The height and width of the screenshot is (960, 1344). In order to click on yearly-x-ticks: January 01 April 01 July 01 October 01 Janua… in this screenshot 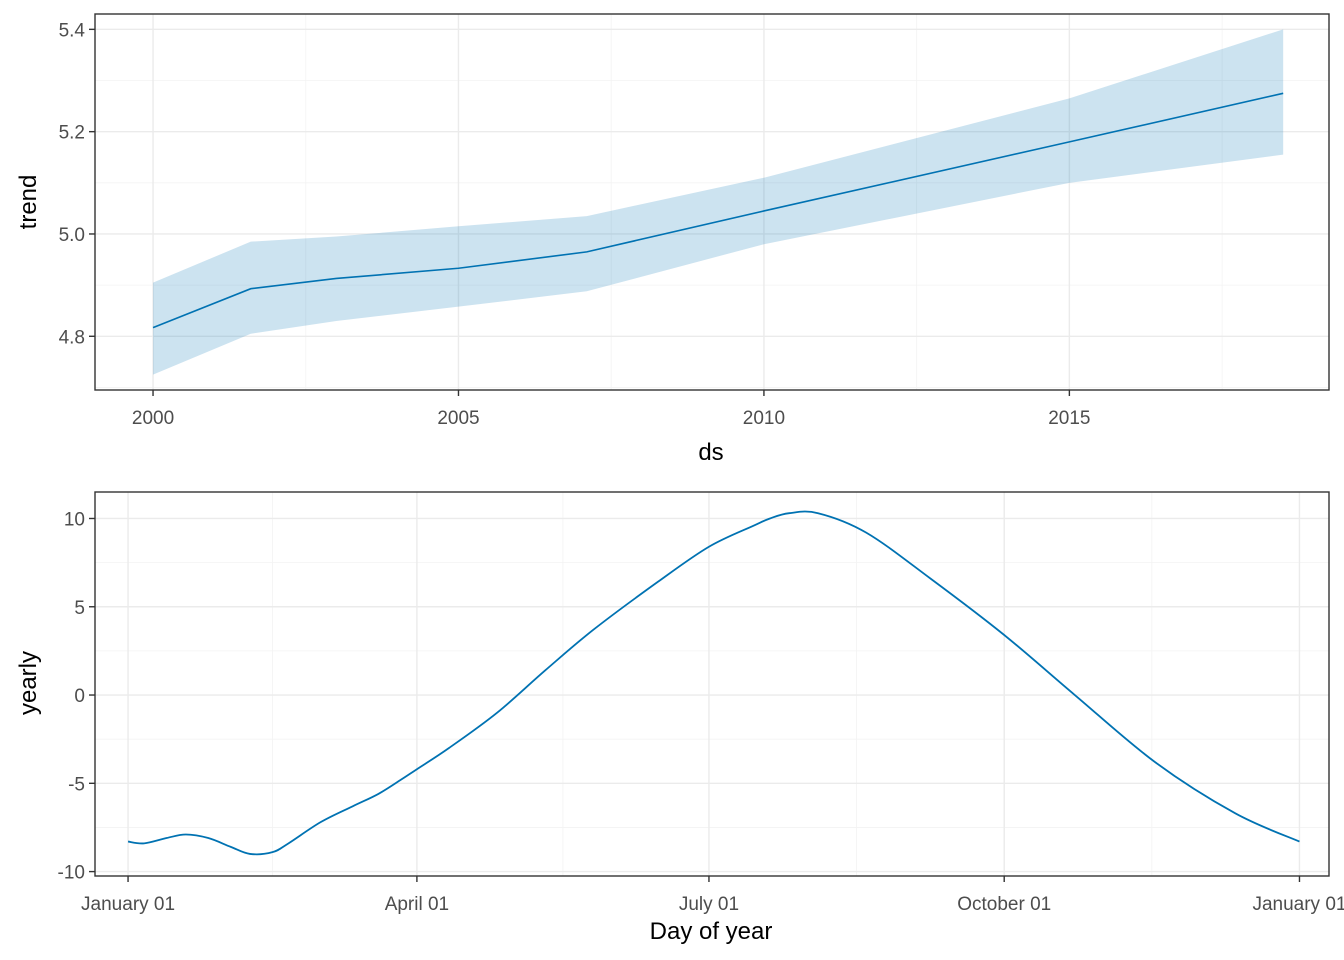, I will do `click(712, 895)`.